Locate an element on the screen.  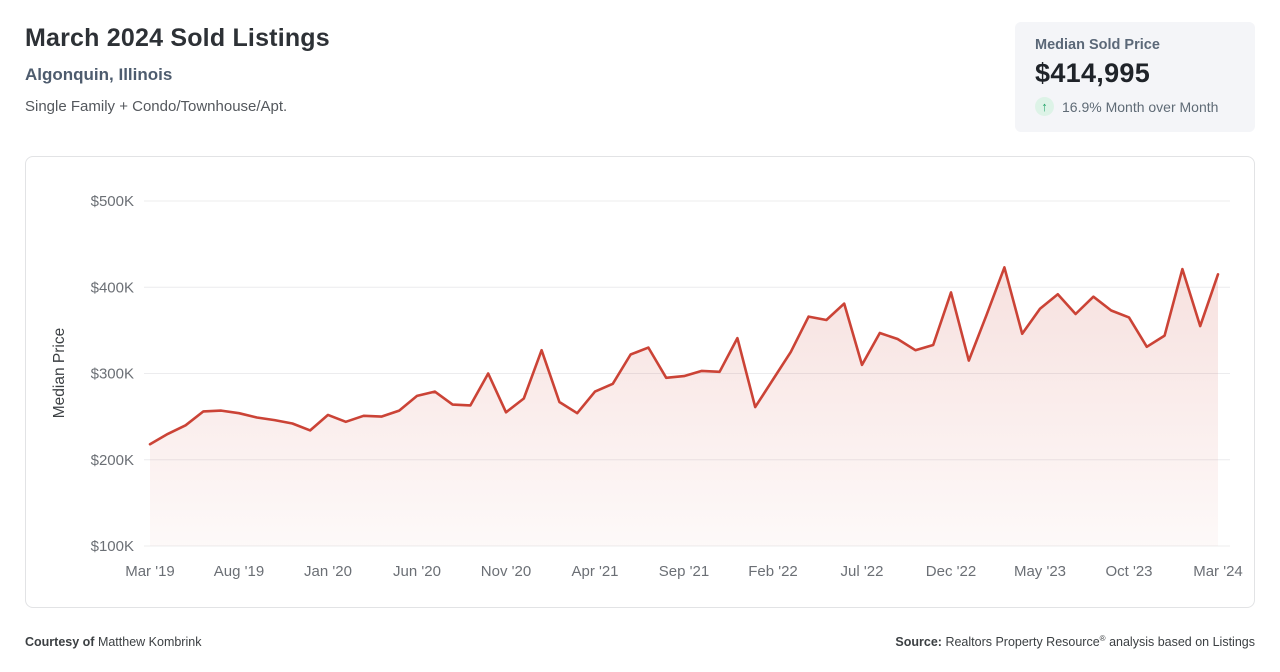
page-title: March 2024 Sold Listings is located at coordinates (177, 38).